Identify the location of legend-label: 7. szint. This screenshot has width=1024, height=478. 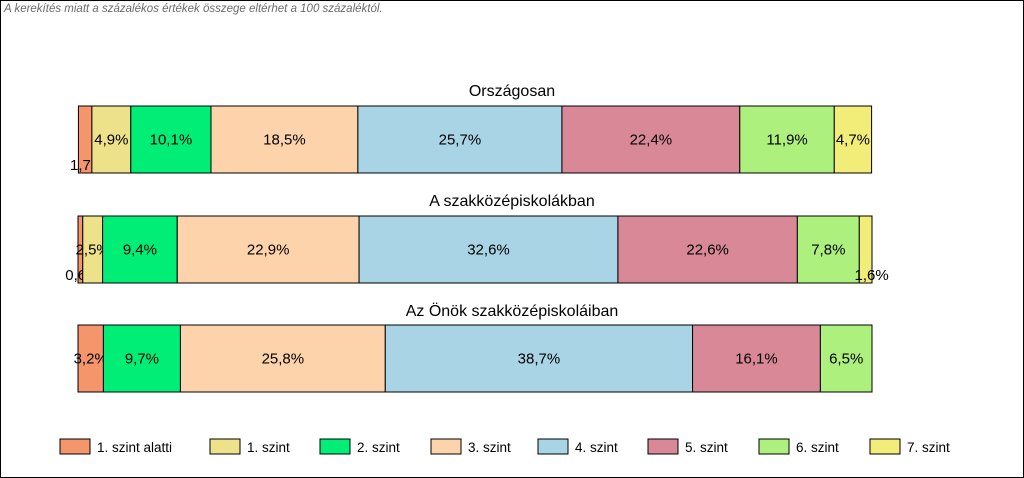
(928, 447).